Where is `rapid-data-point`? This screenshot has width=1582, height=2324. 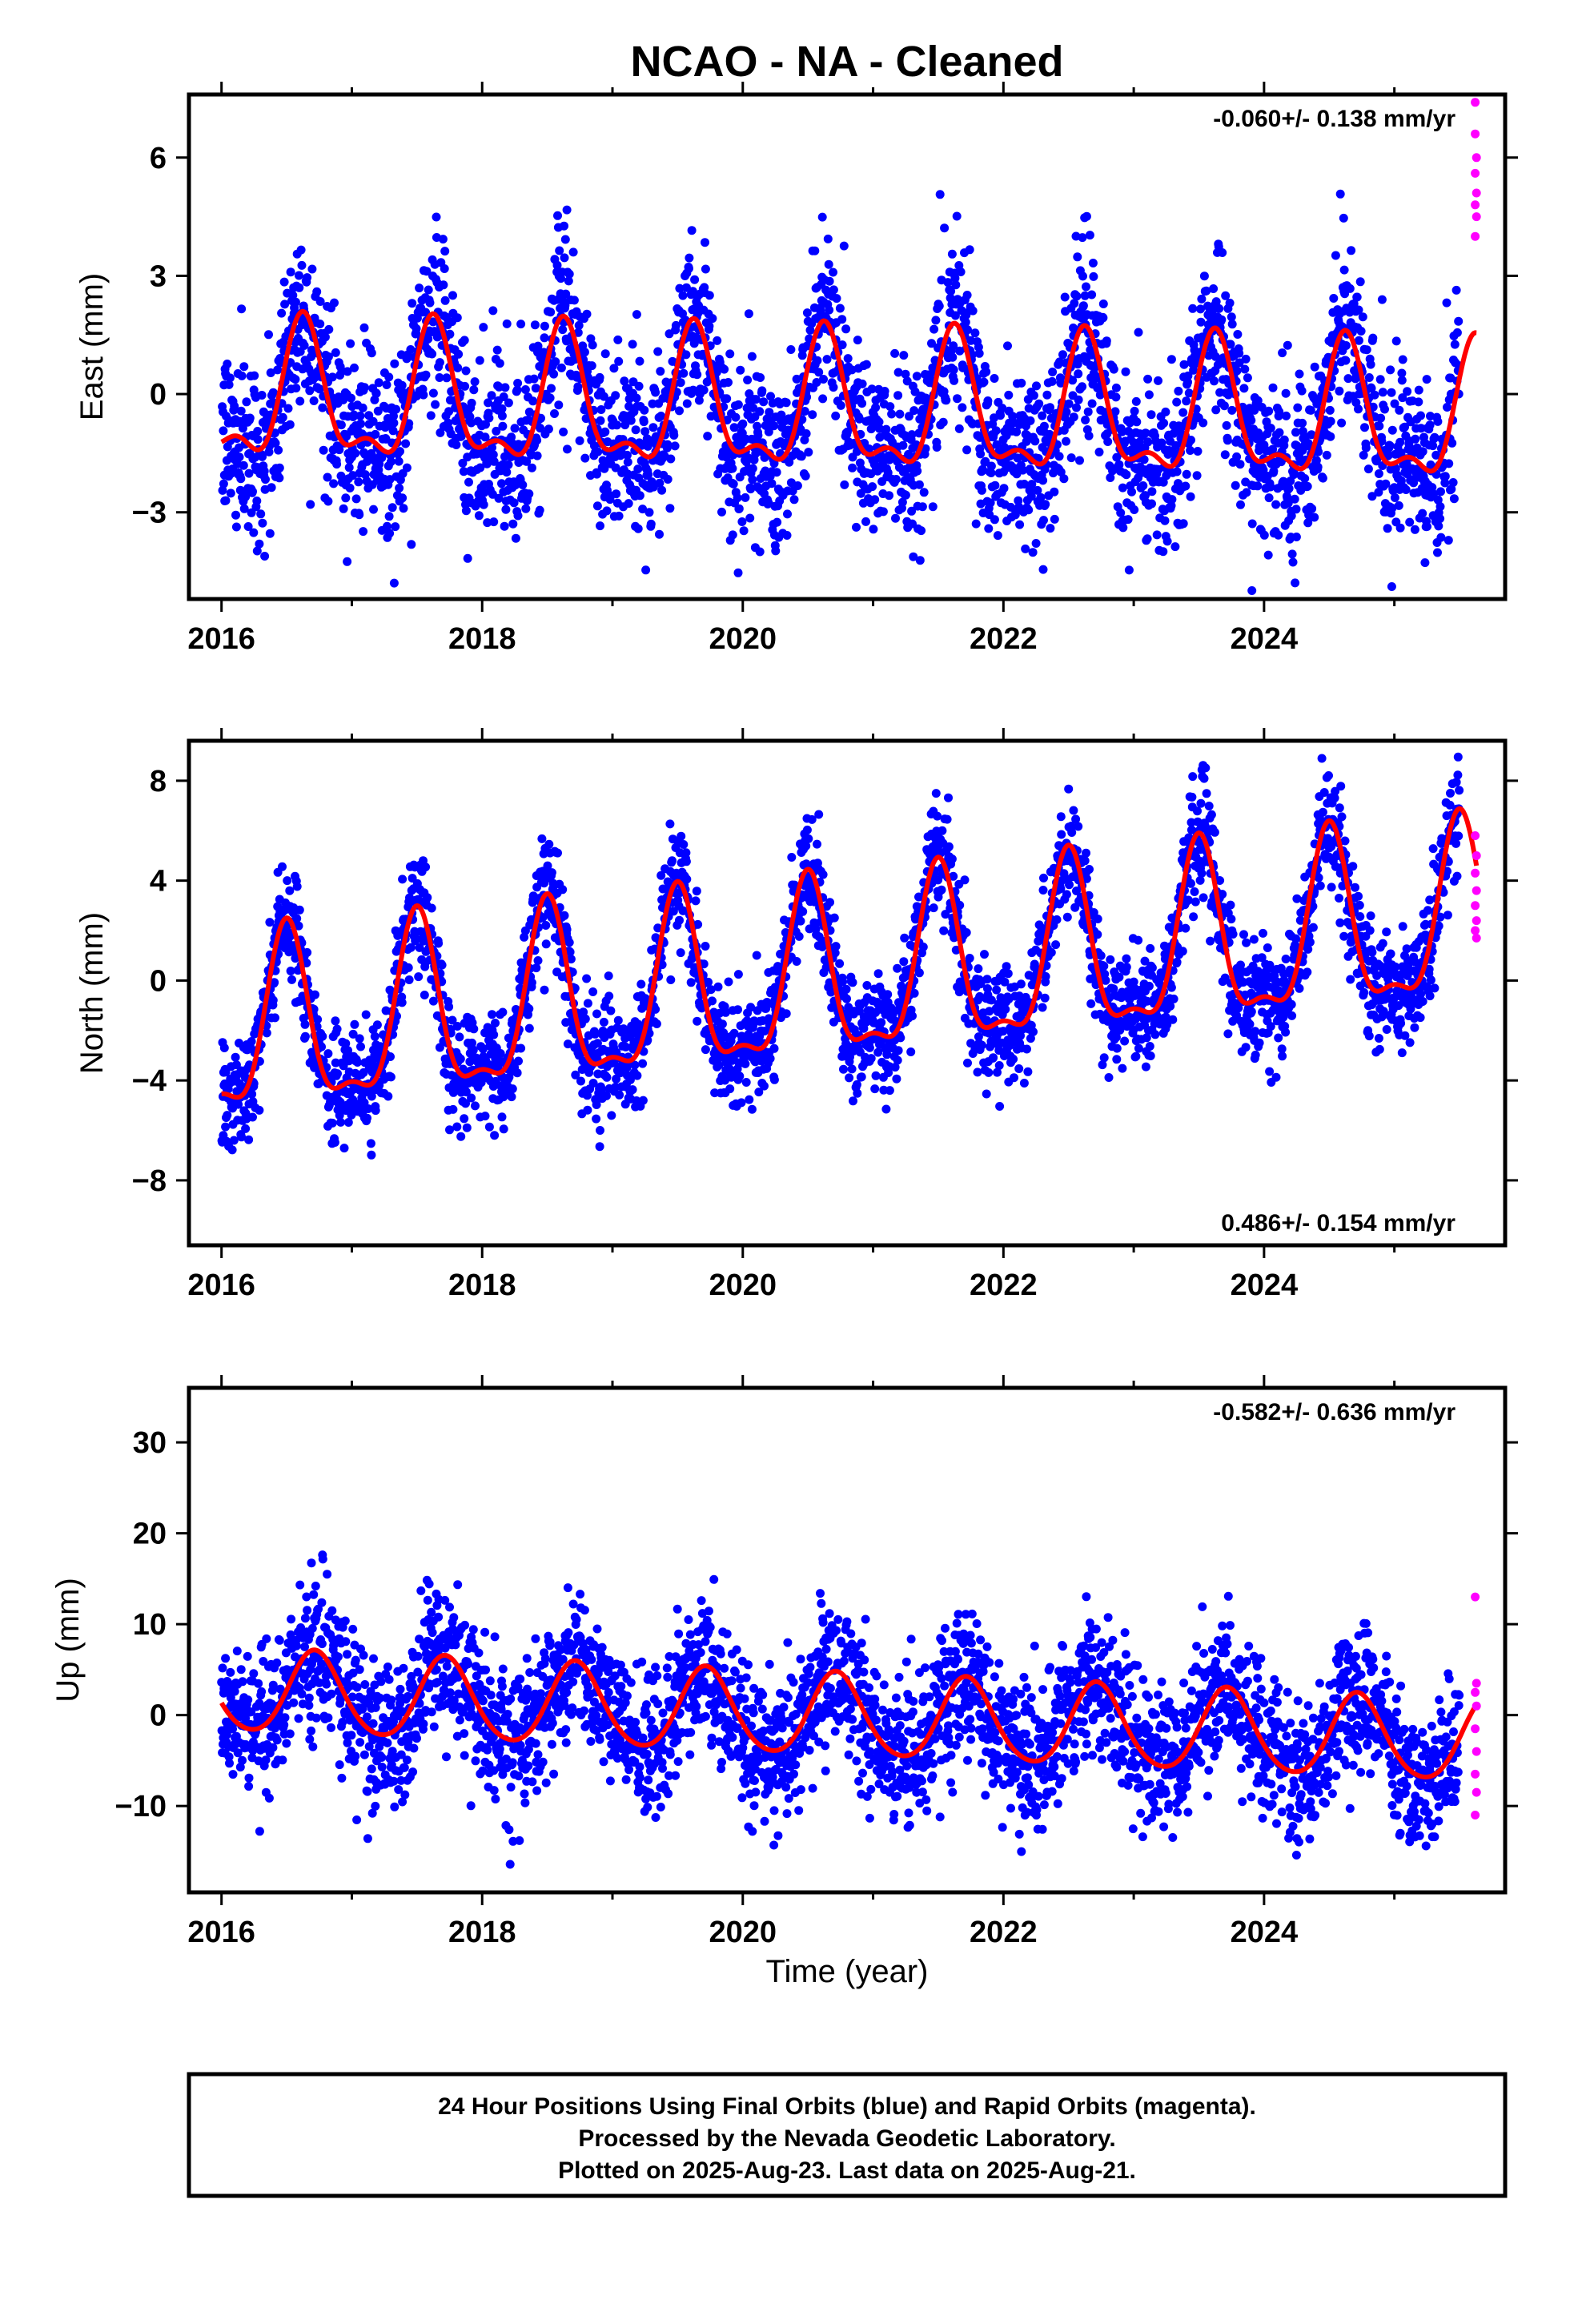 rapid-data-point is located at coordinates (1476, 193).